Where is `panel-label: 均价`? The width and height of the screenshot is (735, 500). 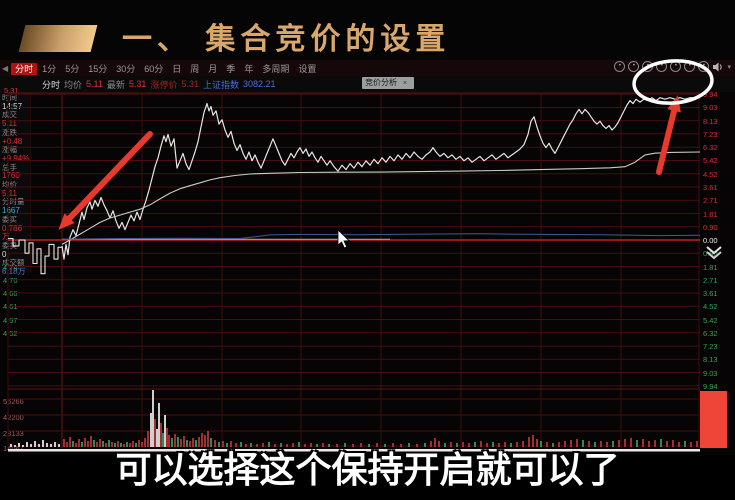 panel-label: 均价 is located at coordinates (9, 185).